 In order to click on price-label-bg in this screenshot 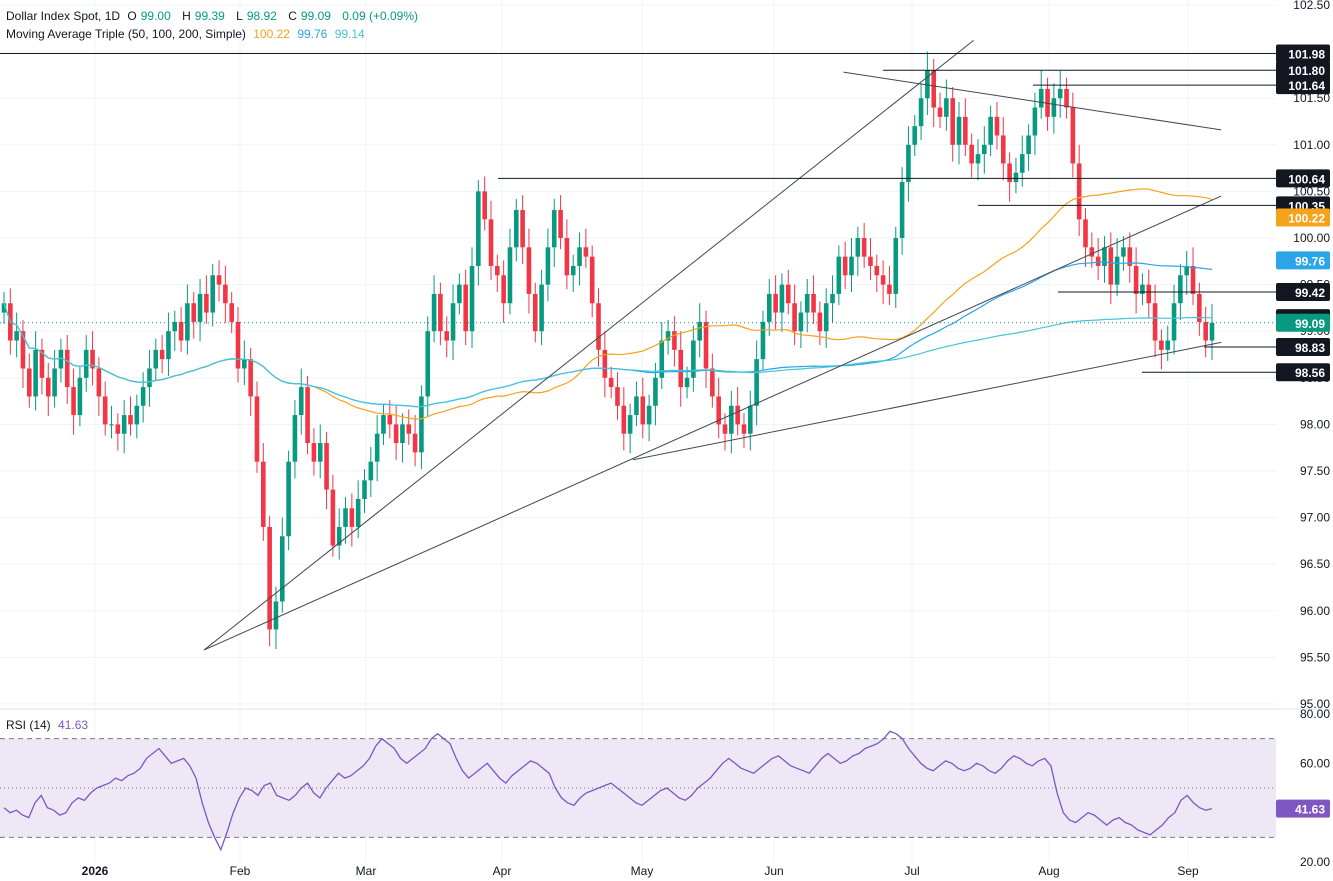, I will do `click(1303, 178)`.